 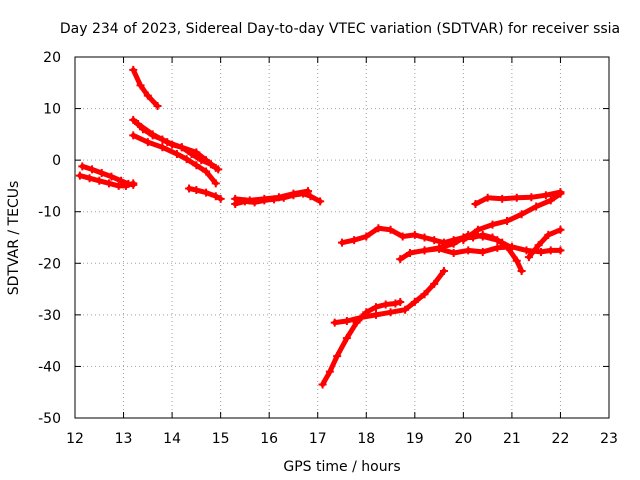 I want to click on x-tick-label: 16, so click(x=269, y=439).